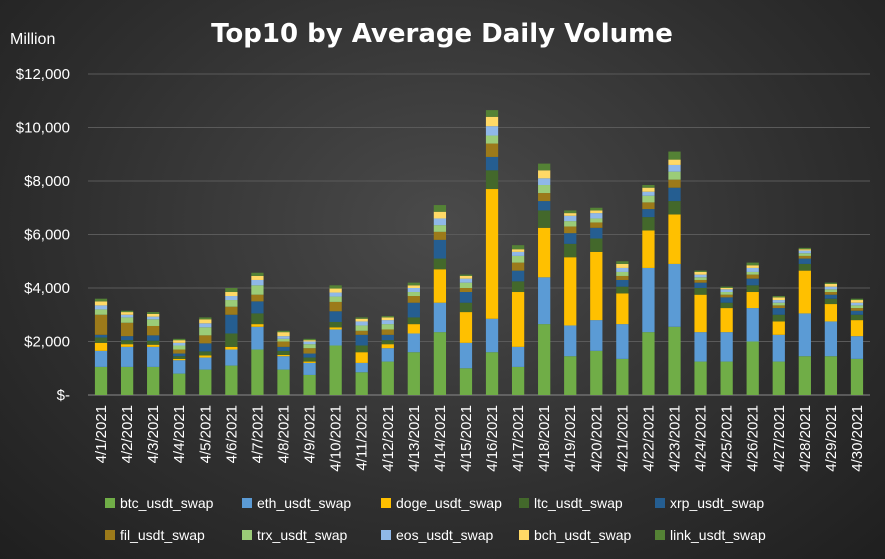  I want to click on x-tick-label: 4/15/2021, so click(466, 438).